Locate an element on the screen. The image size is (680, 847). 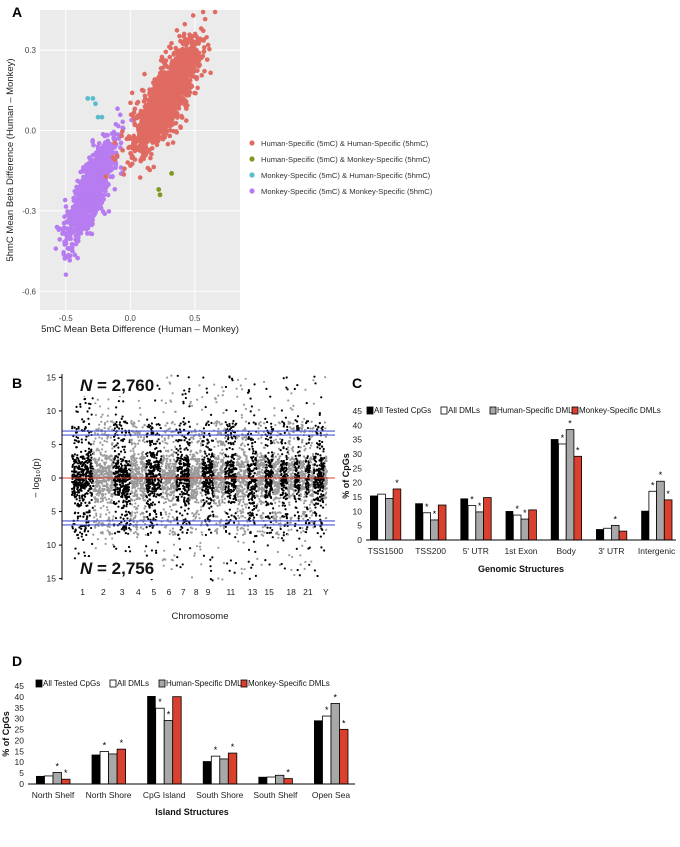
panel-b-letter: B is located at coordinates (17, 383).